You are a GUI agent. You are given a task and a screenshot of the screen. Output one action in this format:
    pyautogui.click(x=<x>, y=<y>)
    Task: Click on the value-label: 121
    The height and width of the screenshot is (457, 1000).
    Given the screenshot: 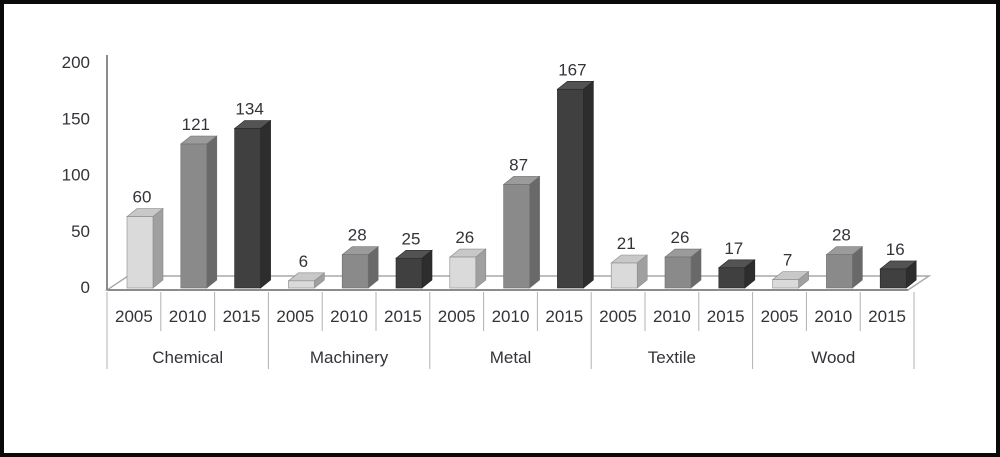 What is the action you would take?
    pyautogui.click(x=196, y=124)
    